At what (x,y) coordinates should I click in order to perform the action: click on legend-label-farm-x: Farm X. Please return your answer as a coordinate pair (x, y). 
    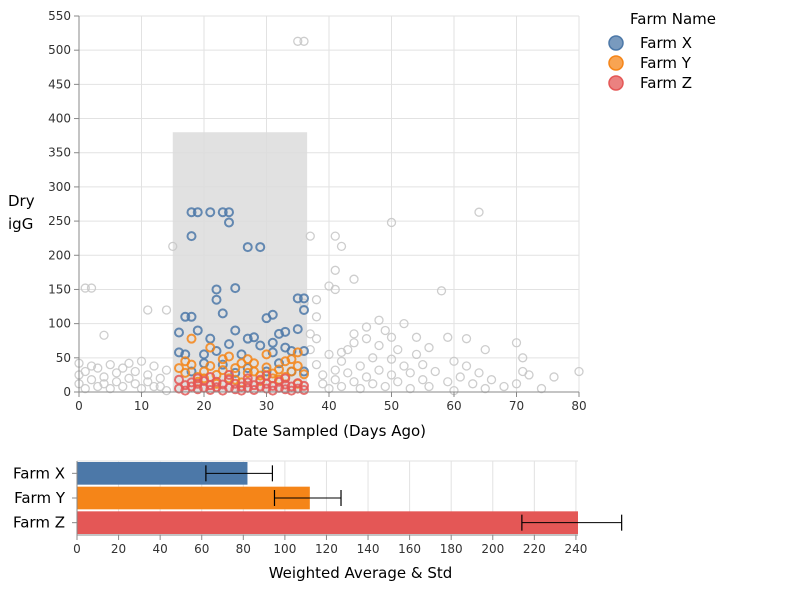
    Looking at the image, I should click on (666, 43).